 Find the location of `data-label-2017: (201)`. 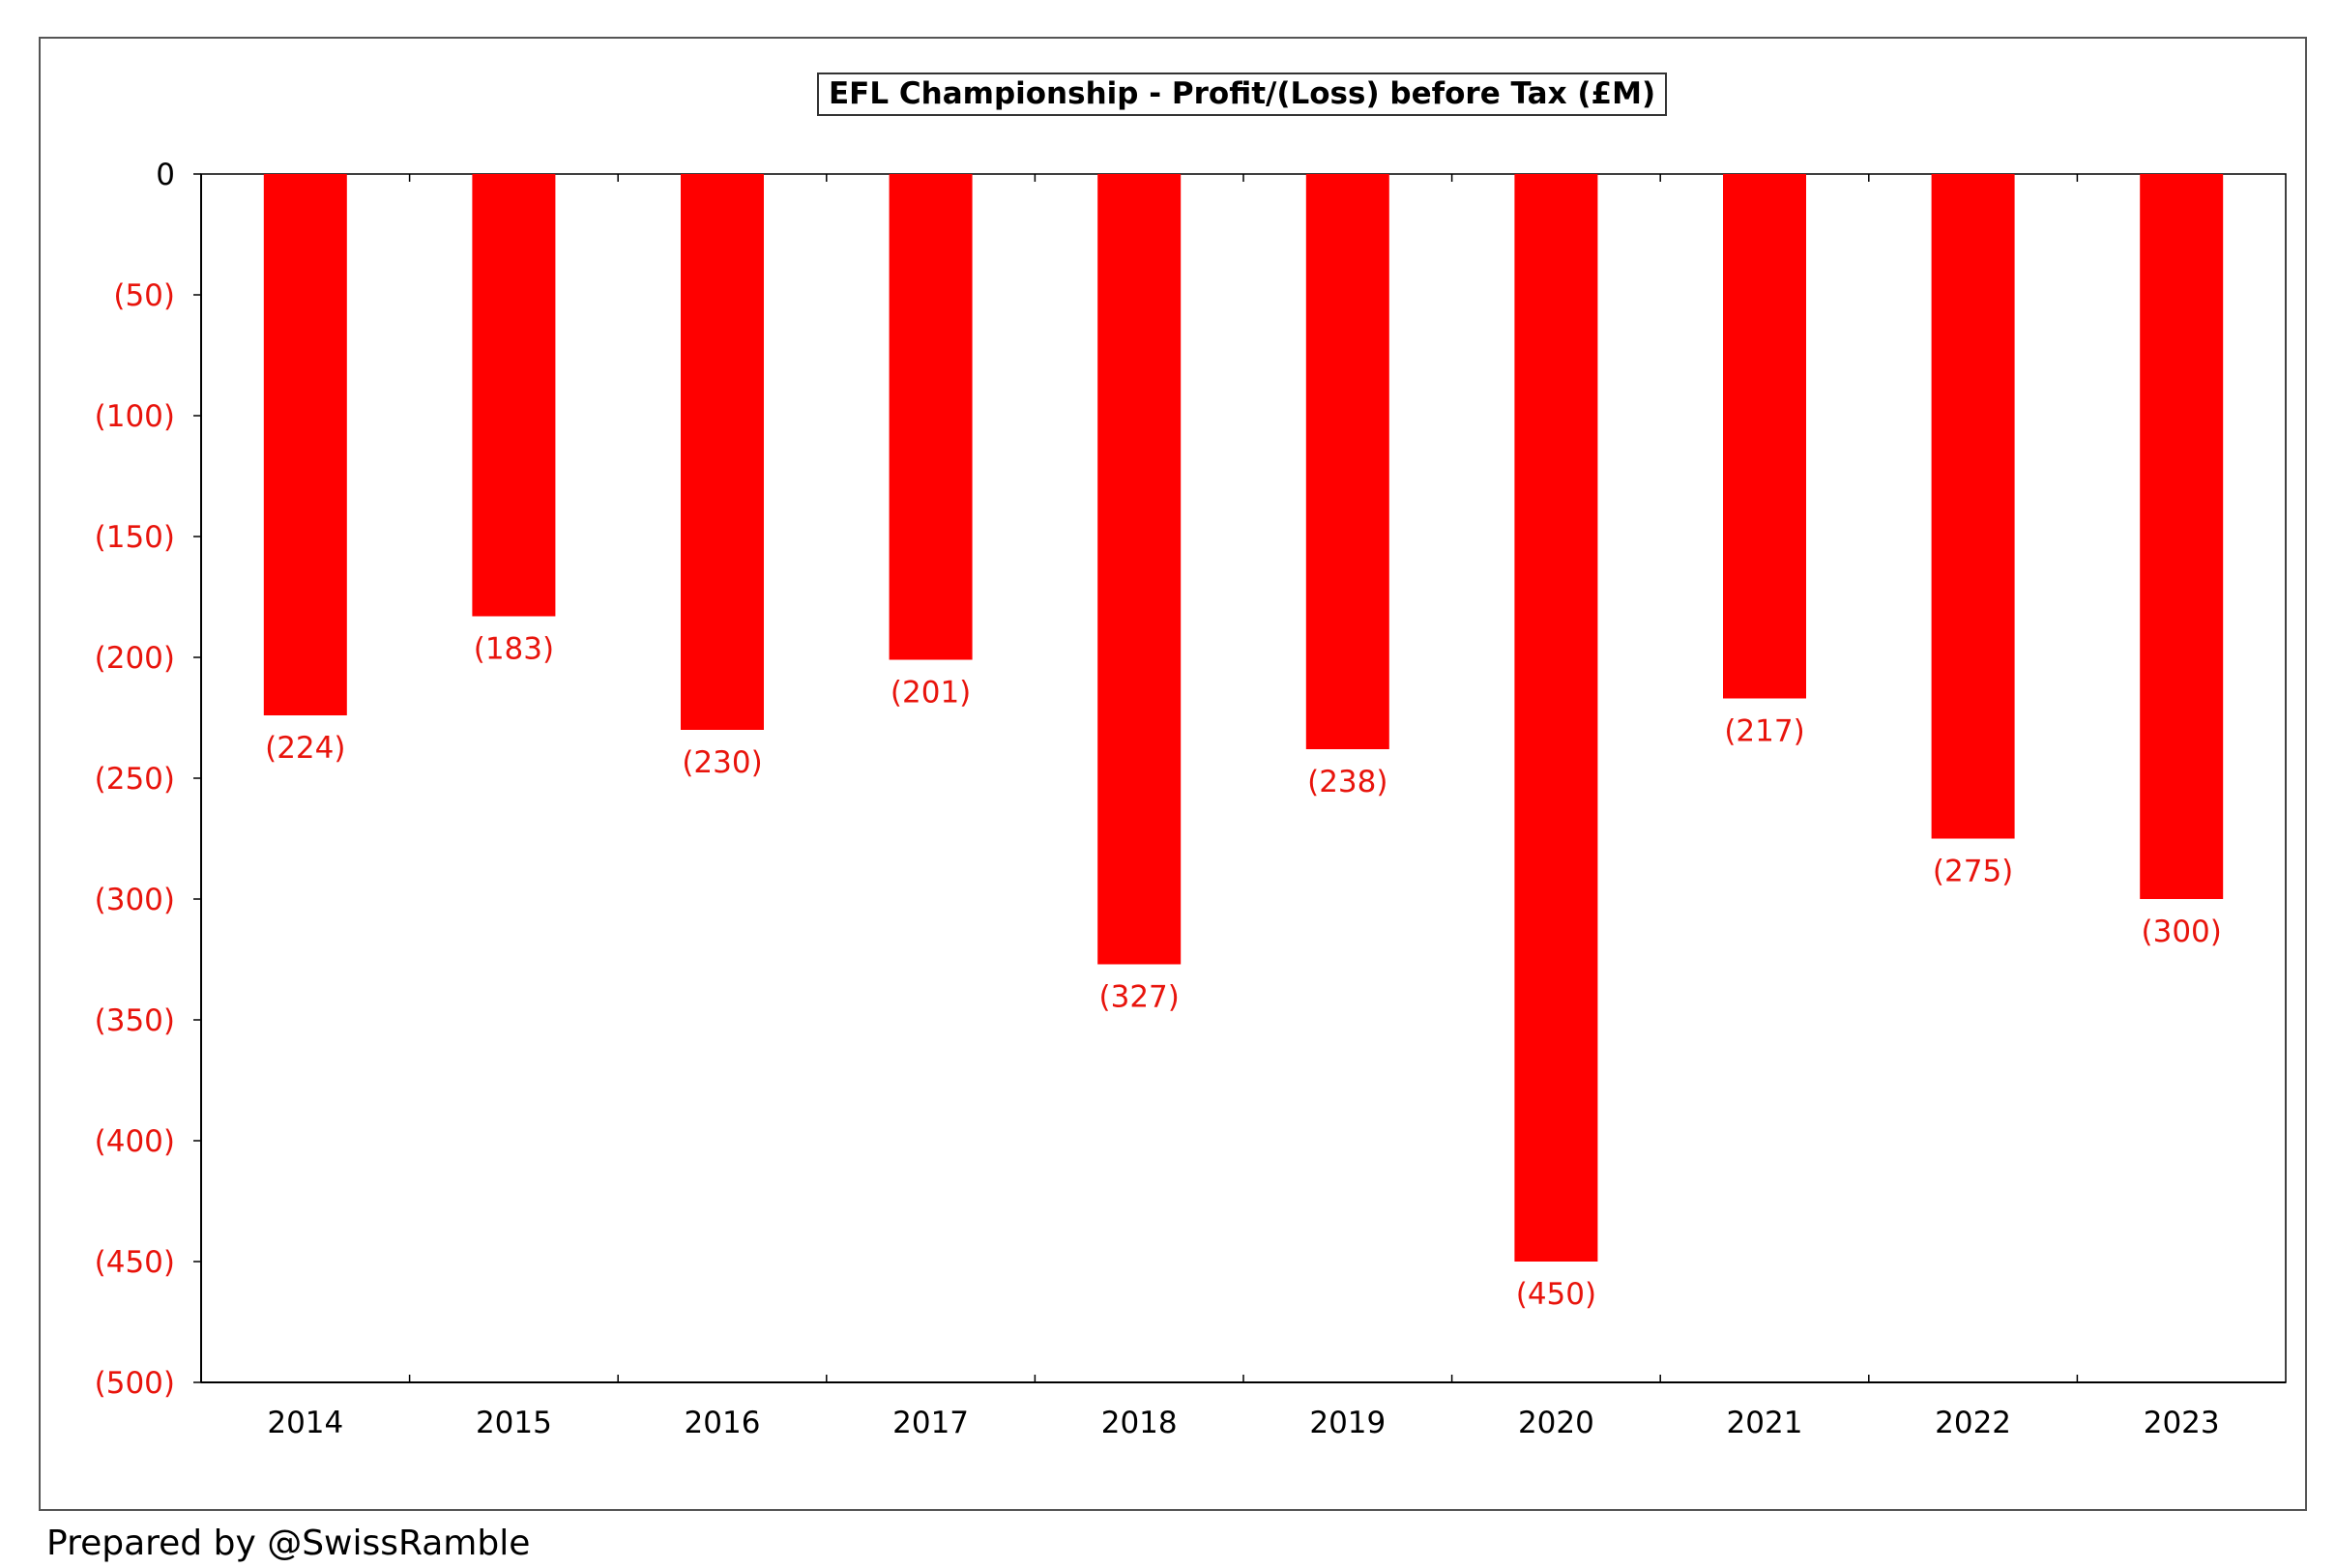

data-label-2017: (201) is located at coordinates (931, 693).